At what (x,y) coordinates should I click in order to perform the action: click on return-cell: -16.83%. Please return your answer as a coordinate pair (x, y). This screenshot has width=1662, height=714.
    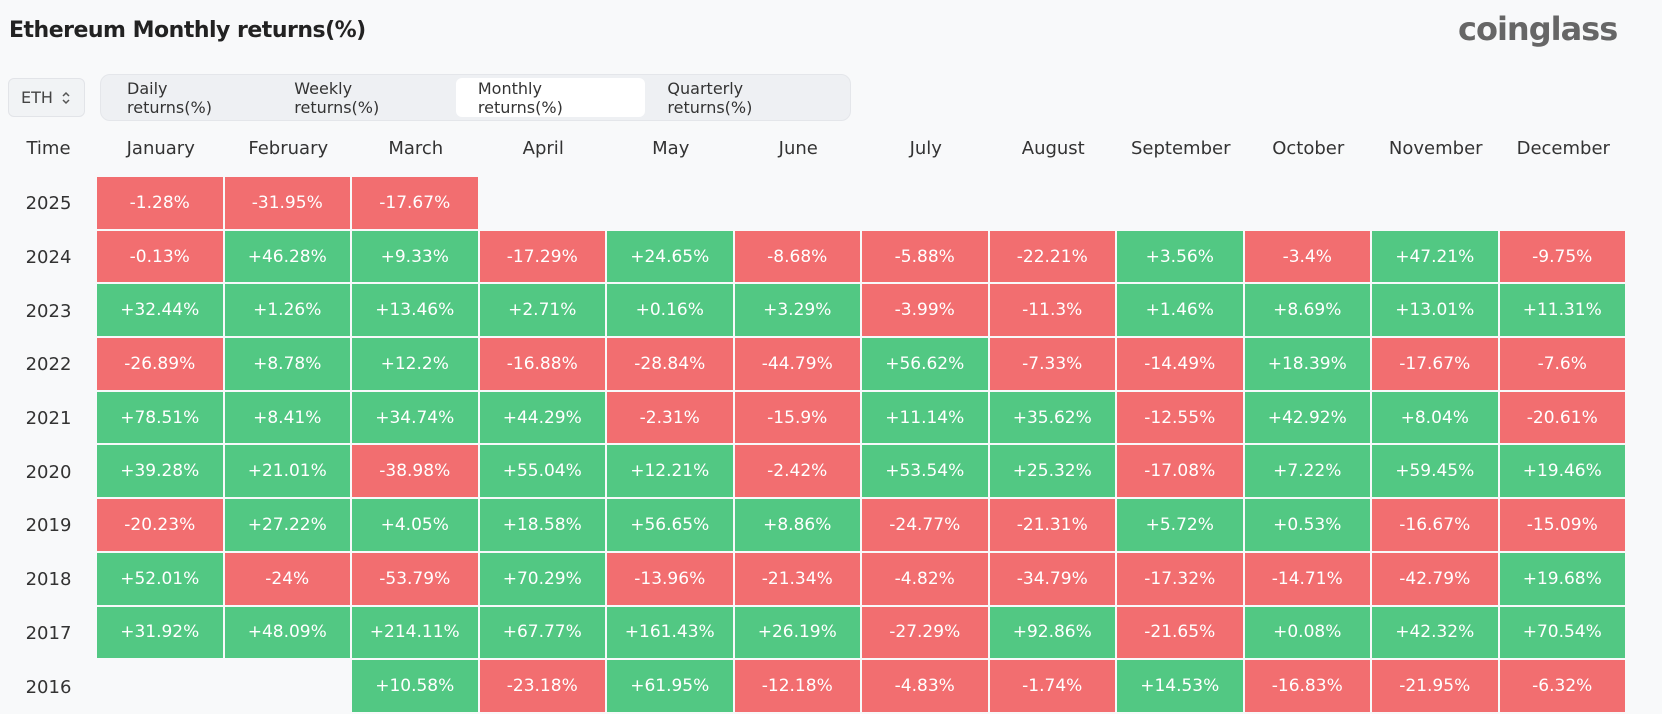
    Looking at the image, I should click on (1307, 686).